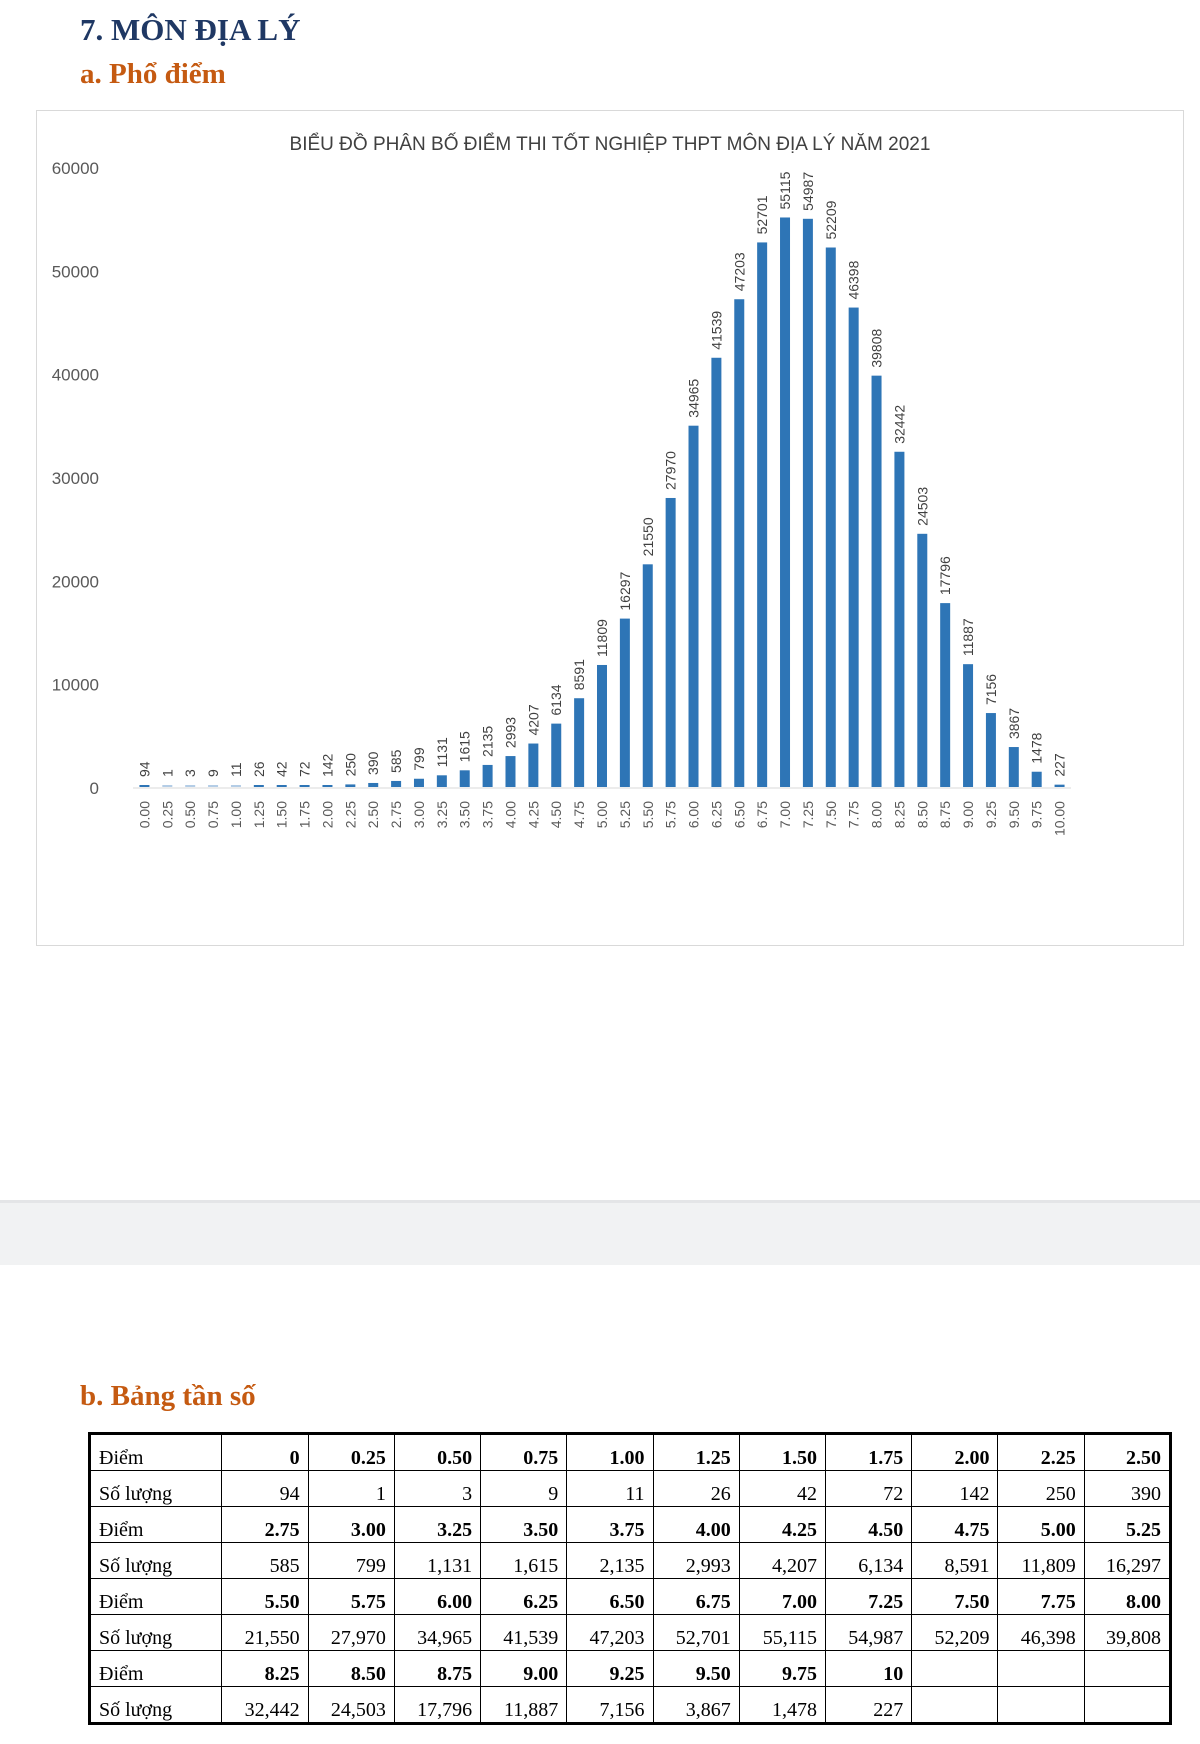 This screenshot has height=1744, width=1200. What do you see at coordinates (610, 1668) in the screenshot?
I see `score-cell: 9.25` at bounding box center [610, 1668].